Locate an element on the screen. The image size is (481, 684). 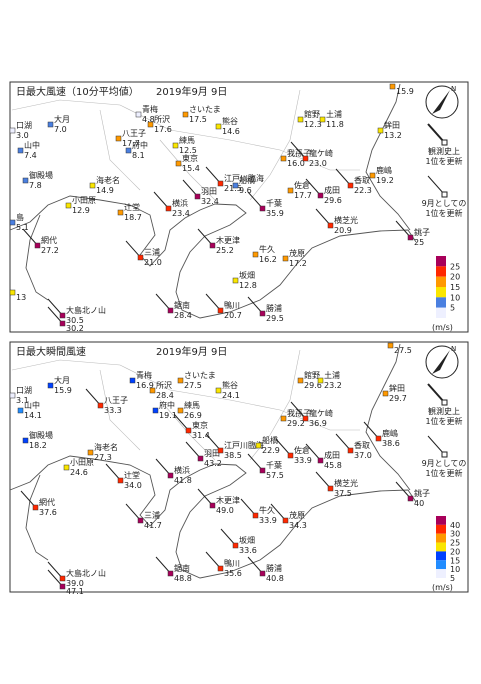
station-value: 30.2 is located at coordinates (75, 328).